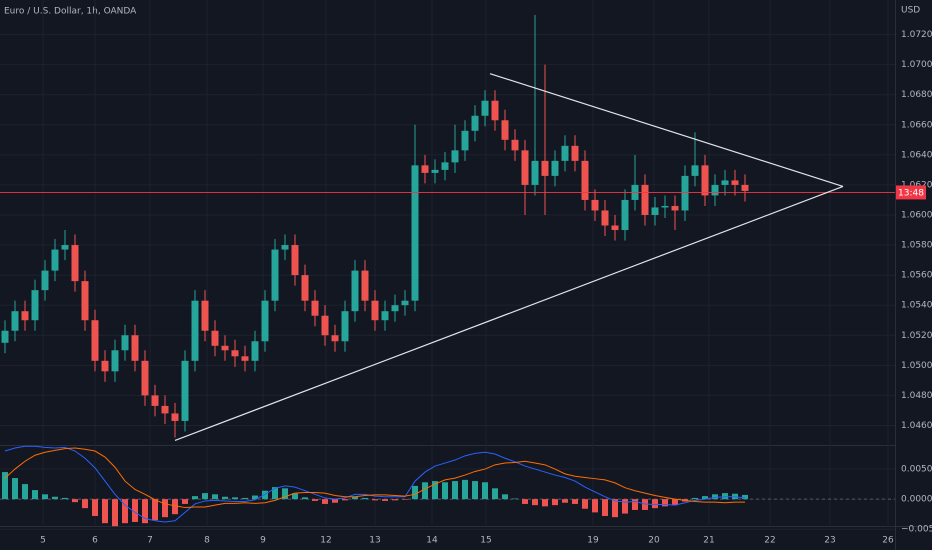 This screenshot has height=550, width=932. I want to click on y-tick-label: 1.05400, so click(916, 306).